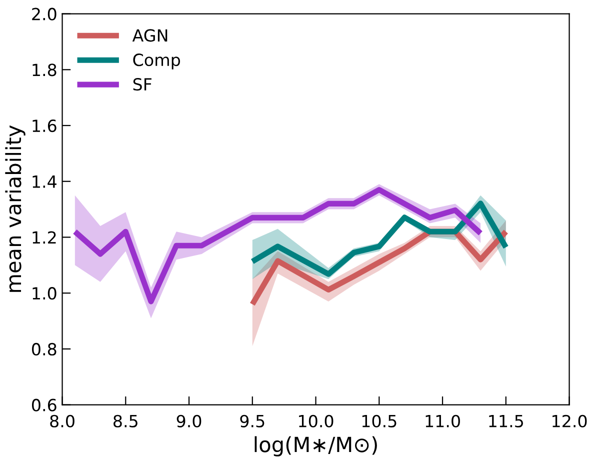  Describe the element at coordinates (569, 421) in the screenshot. I see `x-tick-label: 12.0` at that location.